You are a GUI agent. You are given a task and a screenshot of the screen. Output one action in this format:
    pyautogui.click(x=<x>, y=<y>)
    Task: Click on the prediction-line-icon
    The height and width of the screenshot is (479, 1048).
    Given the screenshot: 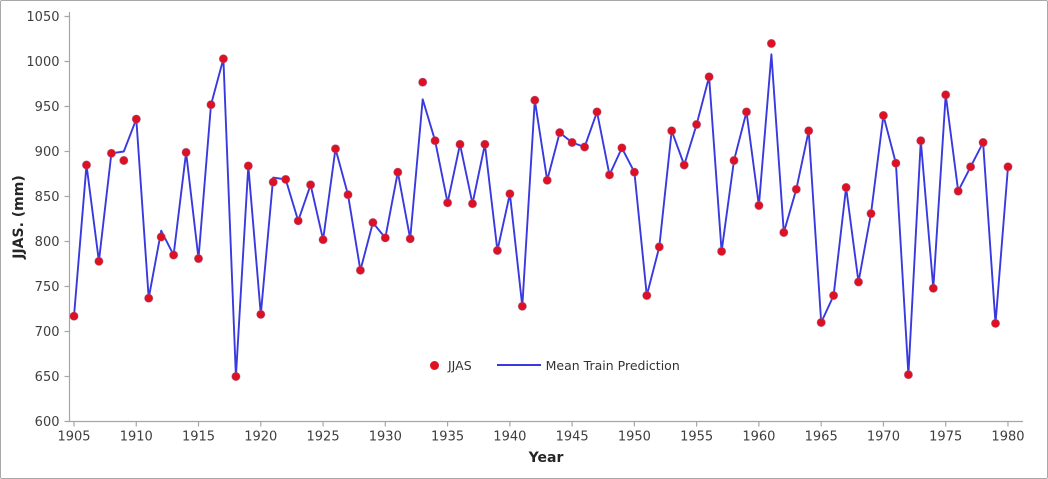 What is the action you would take?
    pyautogui.click(x=518, y=365)
    